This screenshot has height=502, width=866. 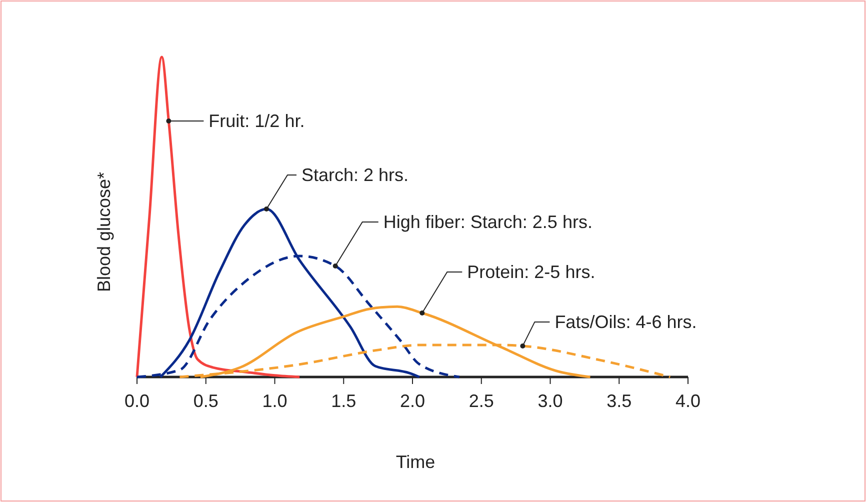 What do you see at coordinates (275, 400) in the screenshot?
I see `x-tick-label: 1.0` at bounding box center [275, 400].